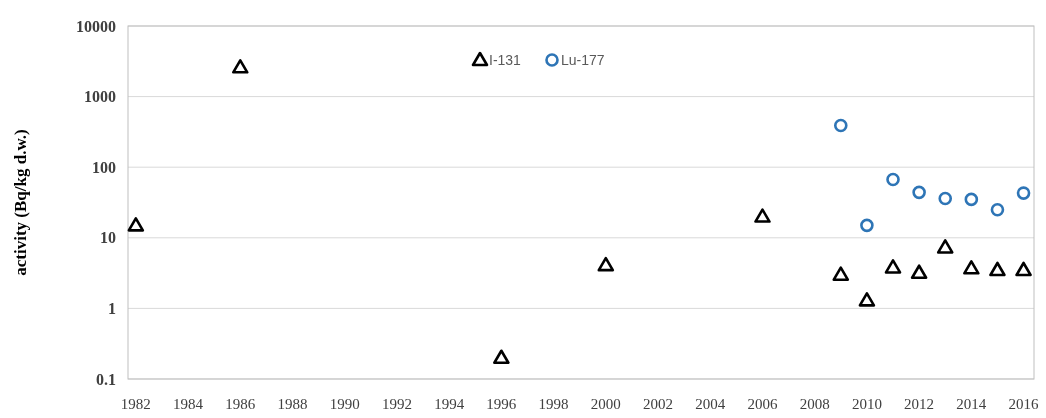 The image size is (1046, 418). Describe the element at coordinates (20, 202) in the screenshot. I see `y-axis-title: activity (Bq/kg d.w.)` at that location.